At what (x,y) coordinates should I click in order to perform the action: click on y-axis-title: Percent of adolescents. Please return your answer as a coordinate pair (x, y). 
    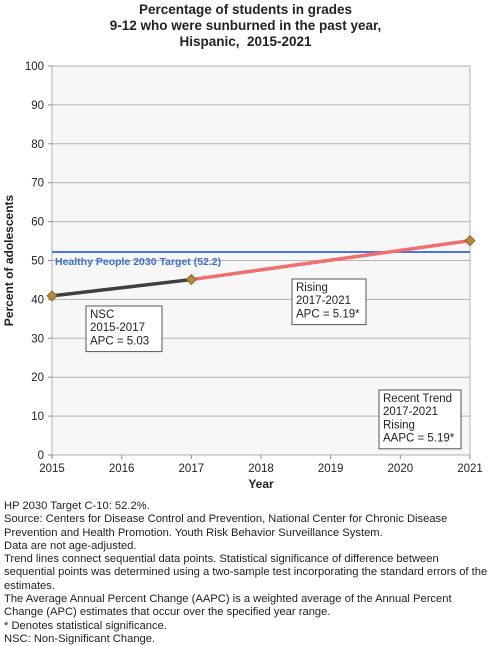
    Looking at the image, I should click on (9, 260).